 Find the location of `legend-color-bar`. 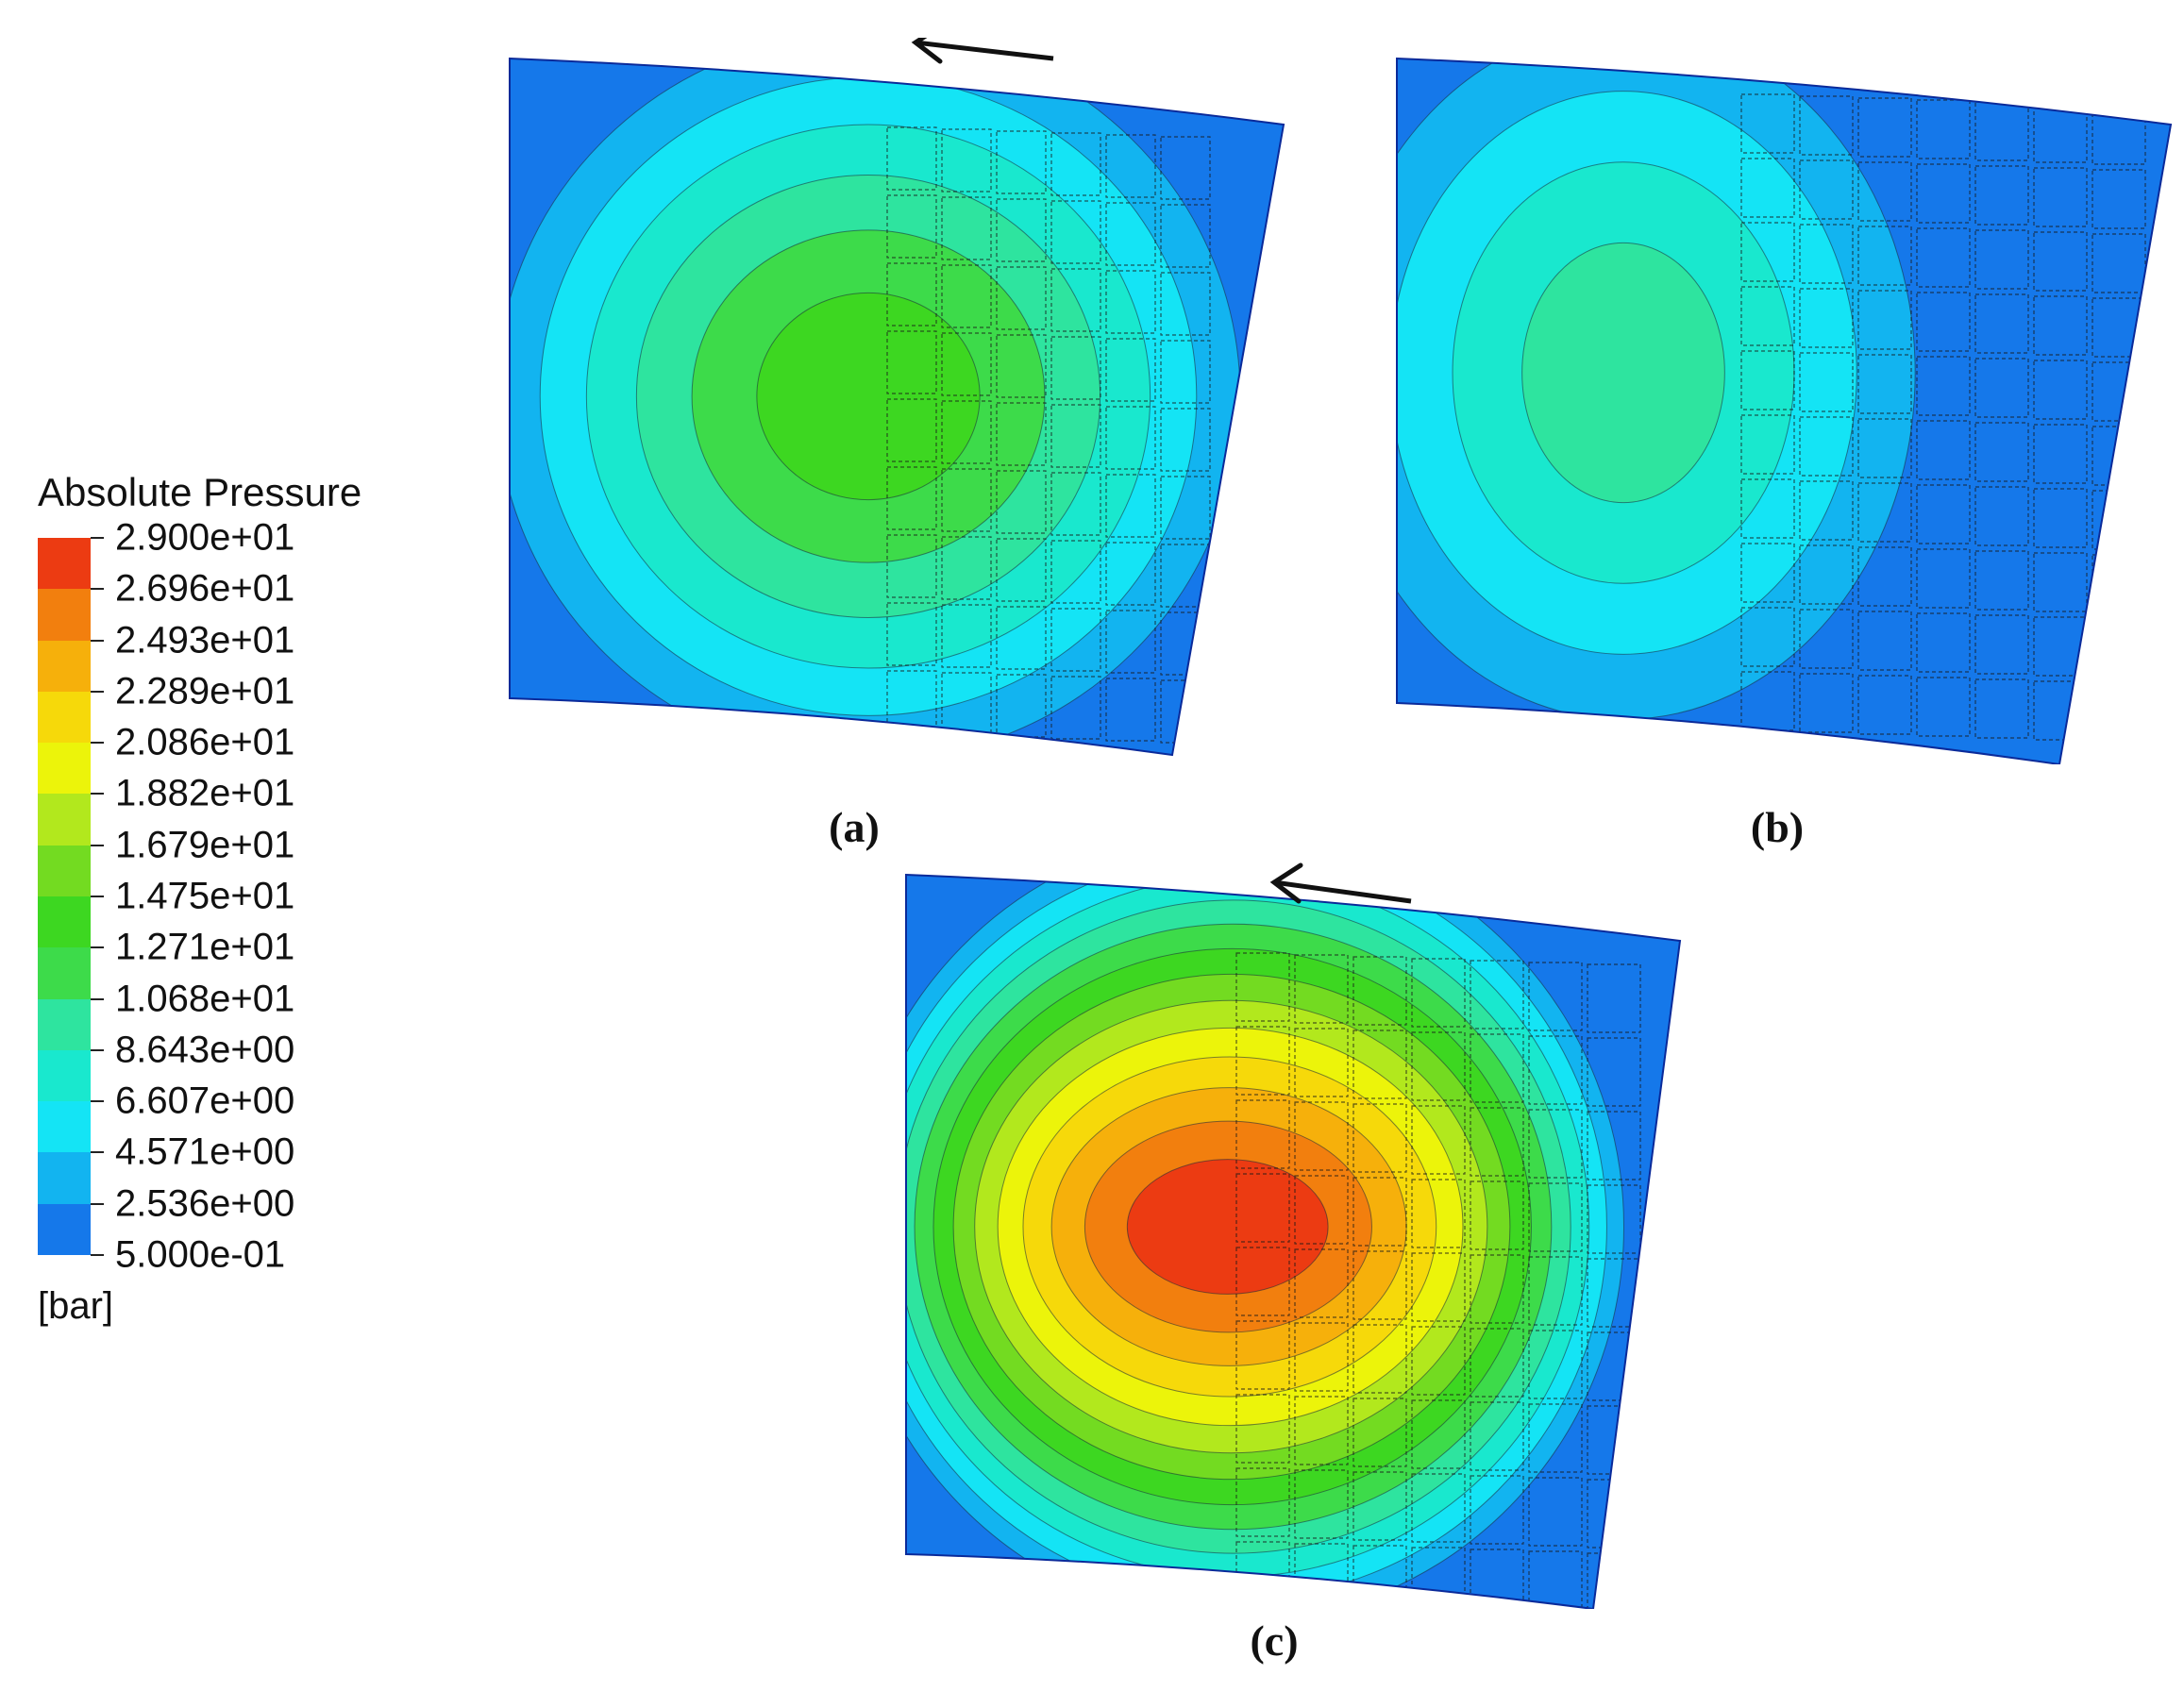

legend-color-bar is located at coordinates (64, 897).